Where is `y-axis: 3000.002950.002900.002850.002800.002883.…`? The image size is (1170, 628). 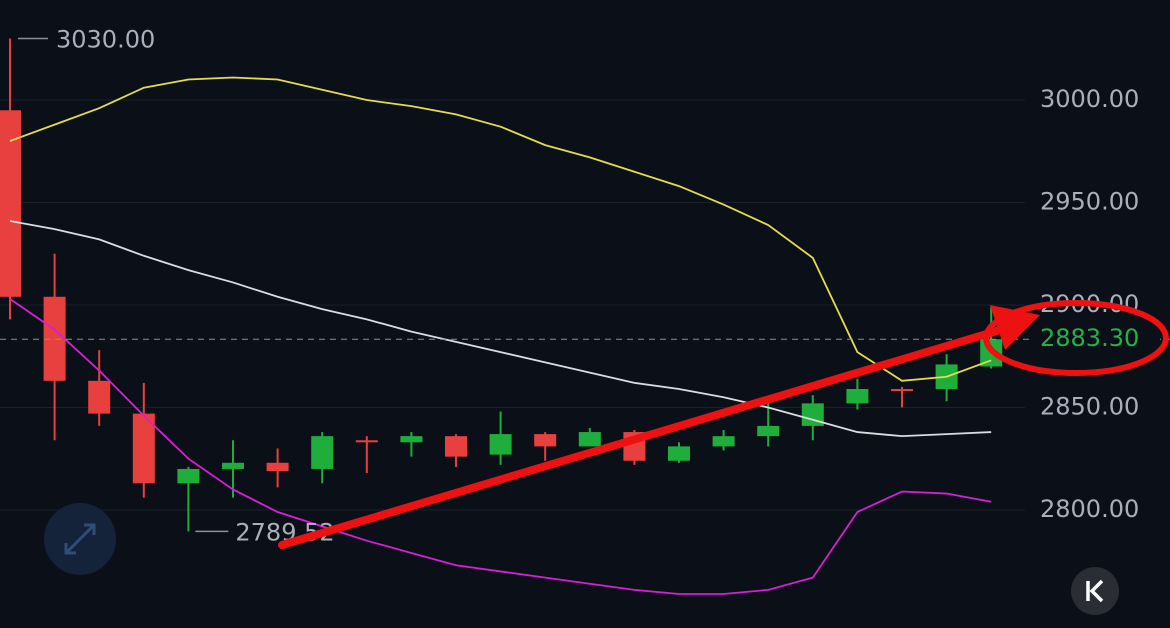 y-axis: 3000.002950.002900.002850.002800.002883.… is located at coordinates (1096, 304).